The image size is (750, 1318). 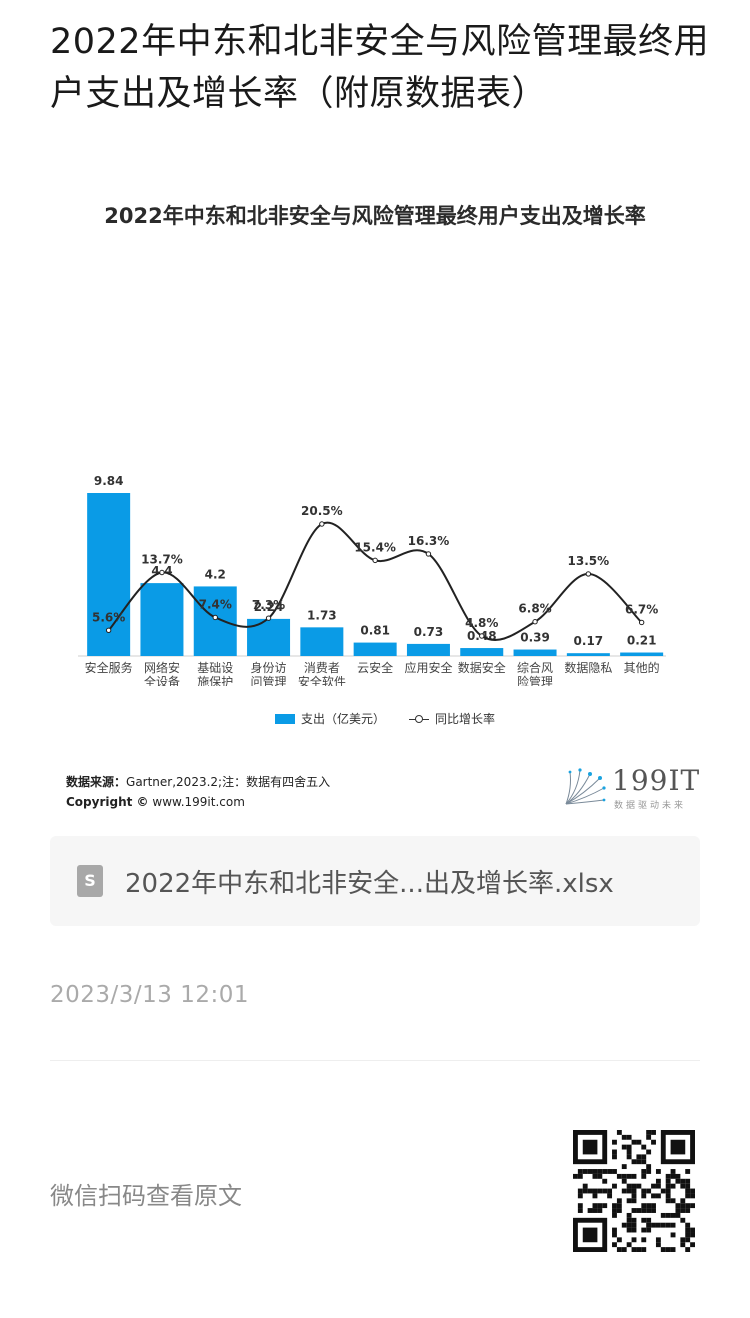 I want to click on source-label: 数据来源：, so click(x=96, y=782).